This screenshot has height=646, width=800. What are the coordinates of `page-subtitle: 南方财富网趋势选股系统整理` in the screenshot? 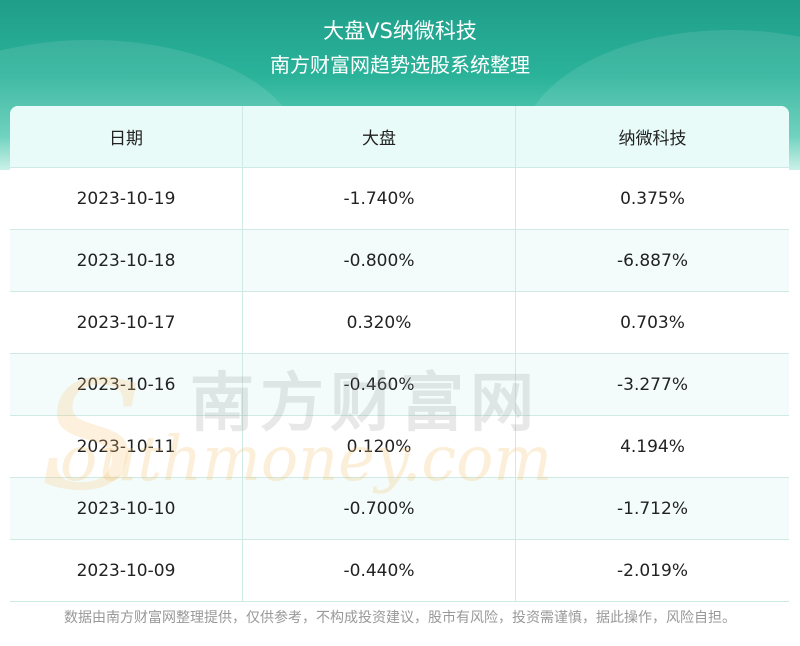 It's located at (400, 65).